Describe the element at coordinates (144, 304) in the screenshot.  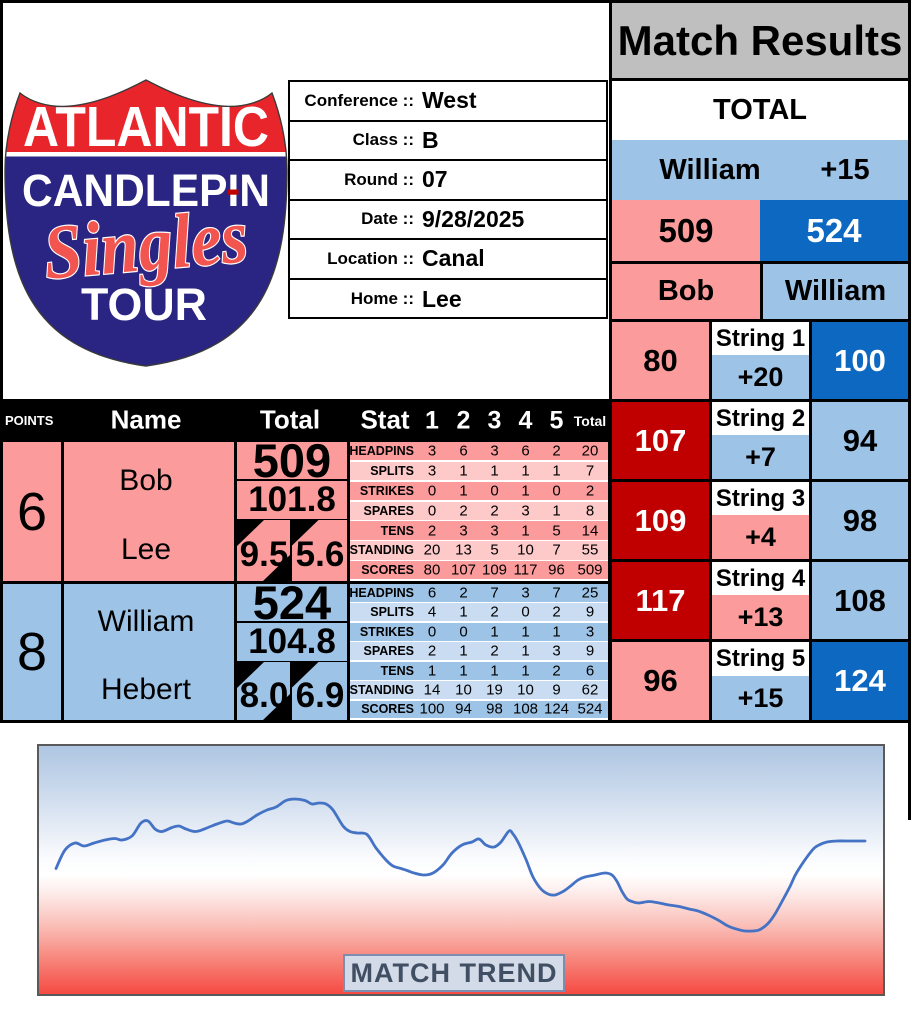
I see `svg-text: TOUR` at that location.